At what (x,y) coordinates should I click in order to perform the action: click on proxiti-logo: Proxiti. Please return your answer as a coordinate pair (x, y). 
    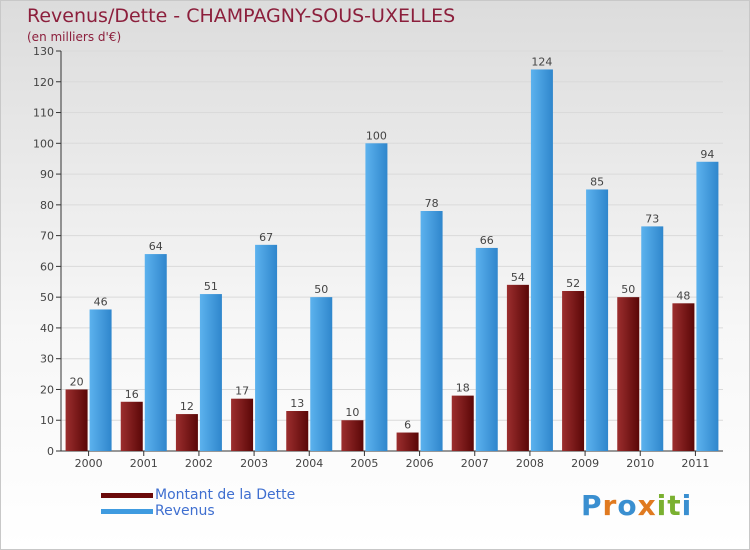
    Looking at the image, I should click on (636, 505).